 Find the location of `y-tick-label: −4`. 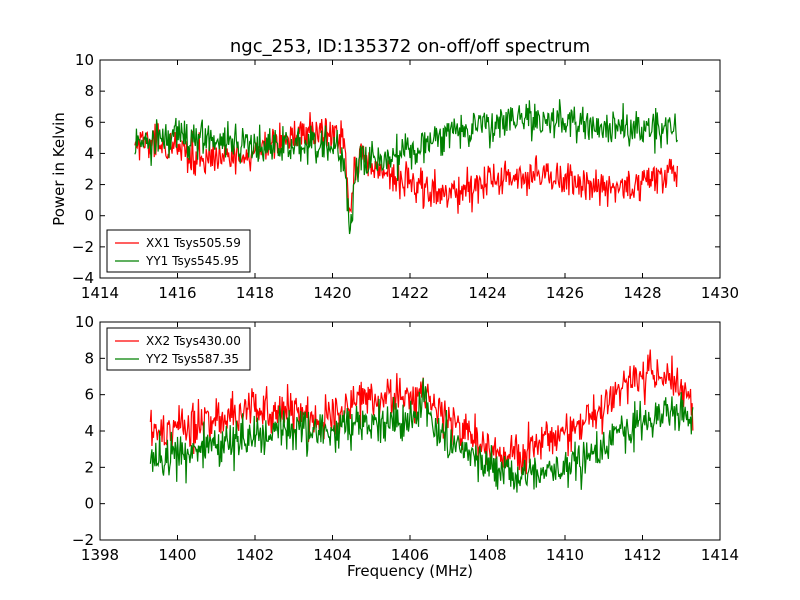

y-tick-label: −4 is located at coordinates (83, 278).